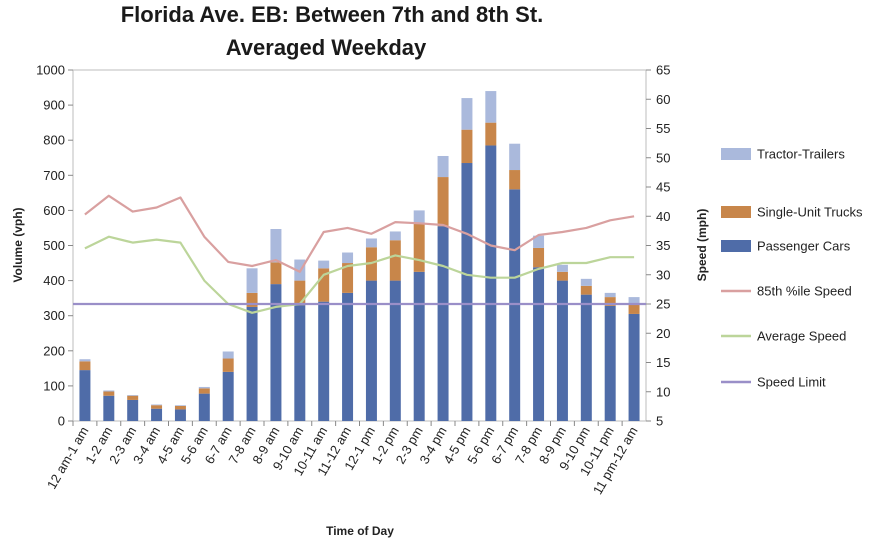 The width and height of the screenshot is (887, 545). I want to click on y-axis-title: Volume (vph), so click(18, 244).